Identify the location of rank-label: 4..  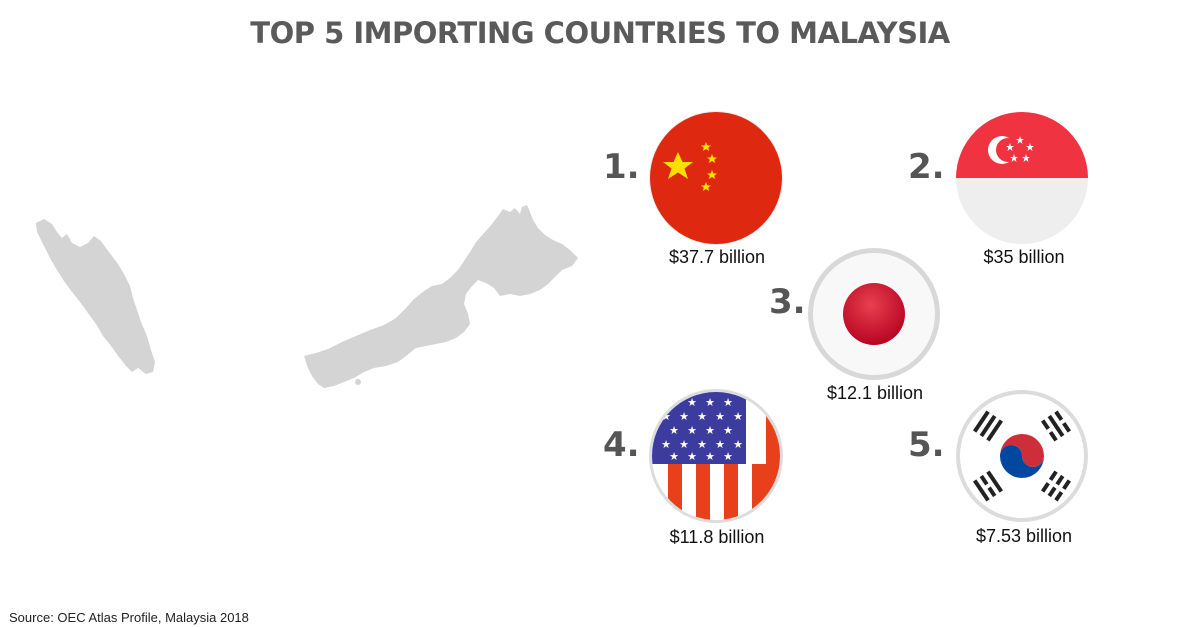
(621, 445).